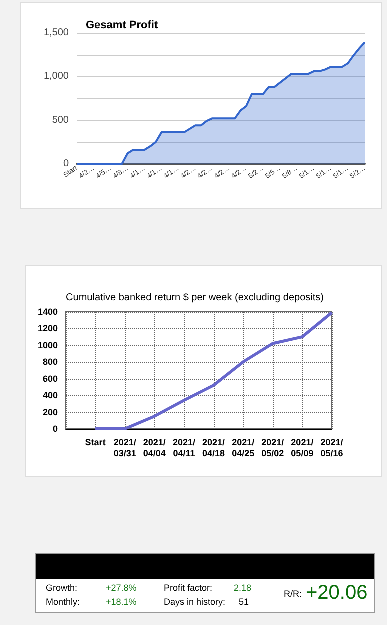 Image resolution: width=387 pixels, height=625 pixels. What do you see at coordinates (302, 448) in the screenshot?
I see `x-tick-label: 2021/ 05/09` at bounding box center [302, 448].